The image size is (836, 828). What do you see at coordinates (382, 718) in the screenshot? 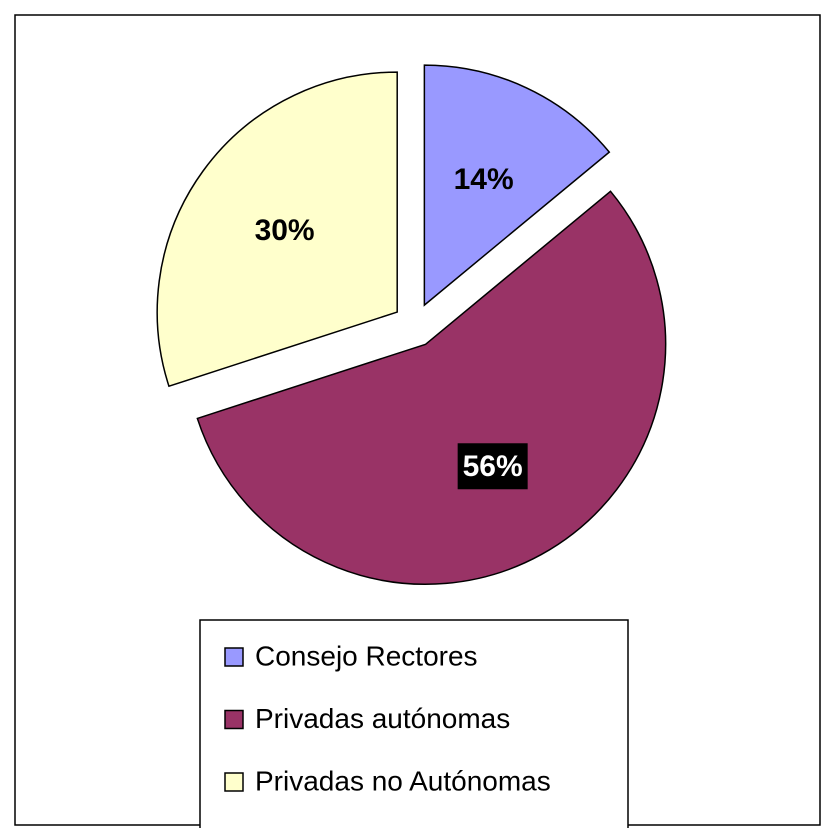
I see `legend-label: Privadas autónomas` at bounding box center [382, 718].